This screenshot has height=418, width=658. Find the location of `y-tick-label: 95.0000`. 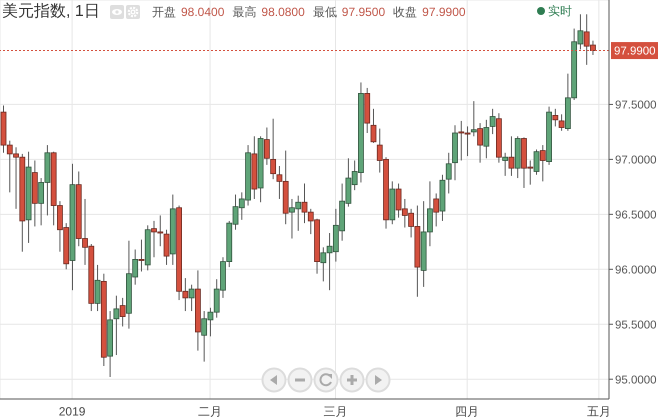

y-tick-label: 95.0000 is located at coordinates (636, 380).